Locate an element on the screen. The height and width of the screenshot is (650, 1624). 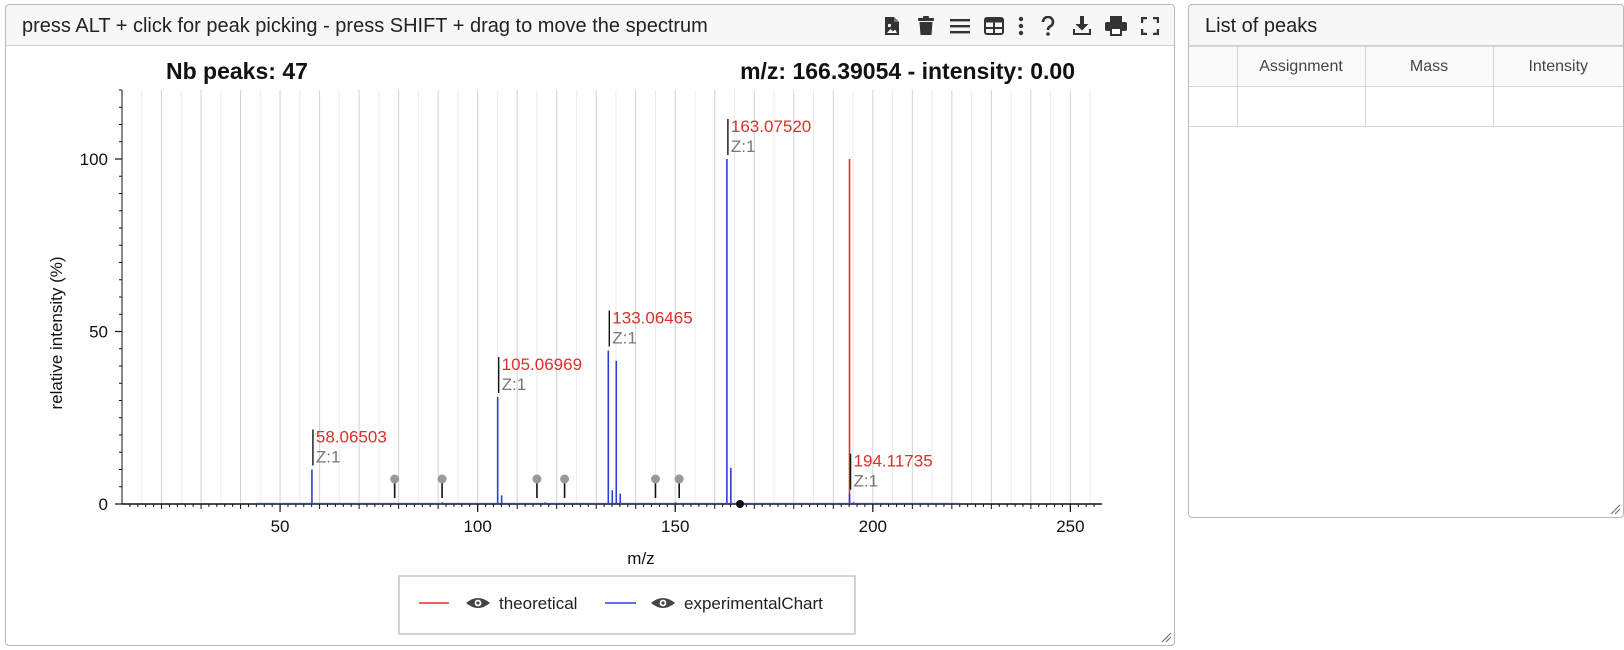
cursor-marker is located at coordinates (739, 504).